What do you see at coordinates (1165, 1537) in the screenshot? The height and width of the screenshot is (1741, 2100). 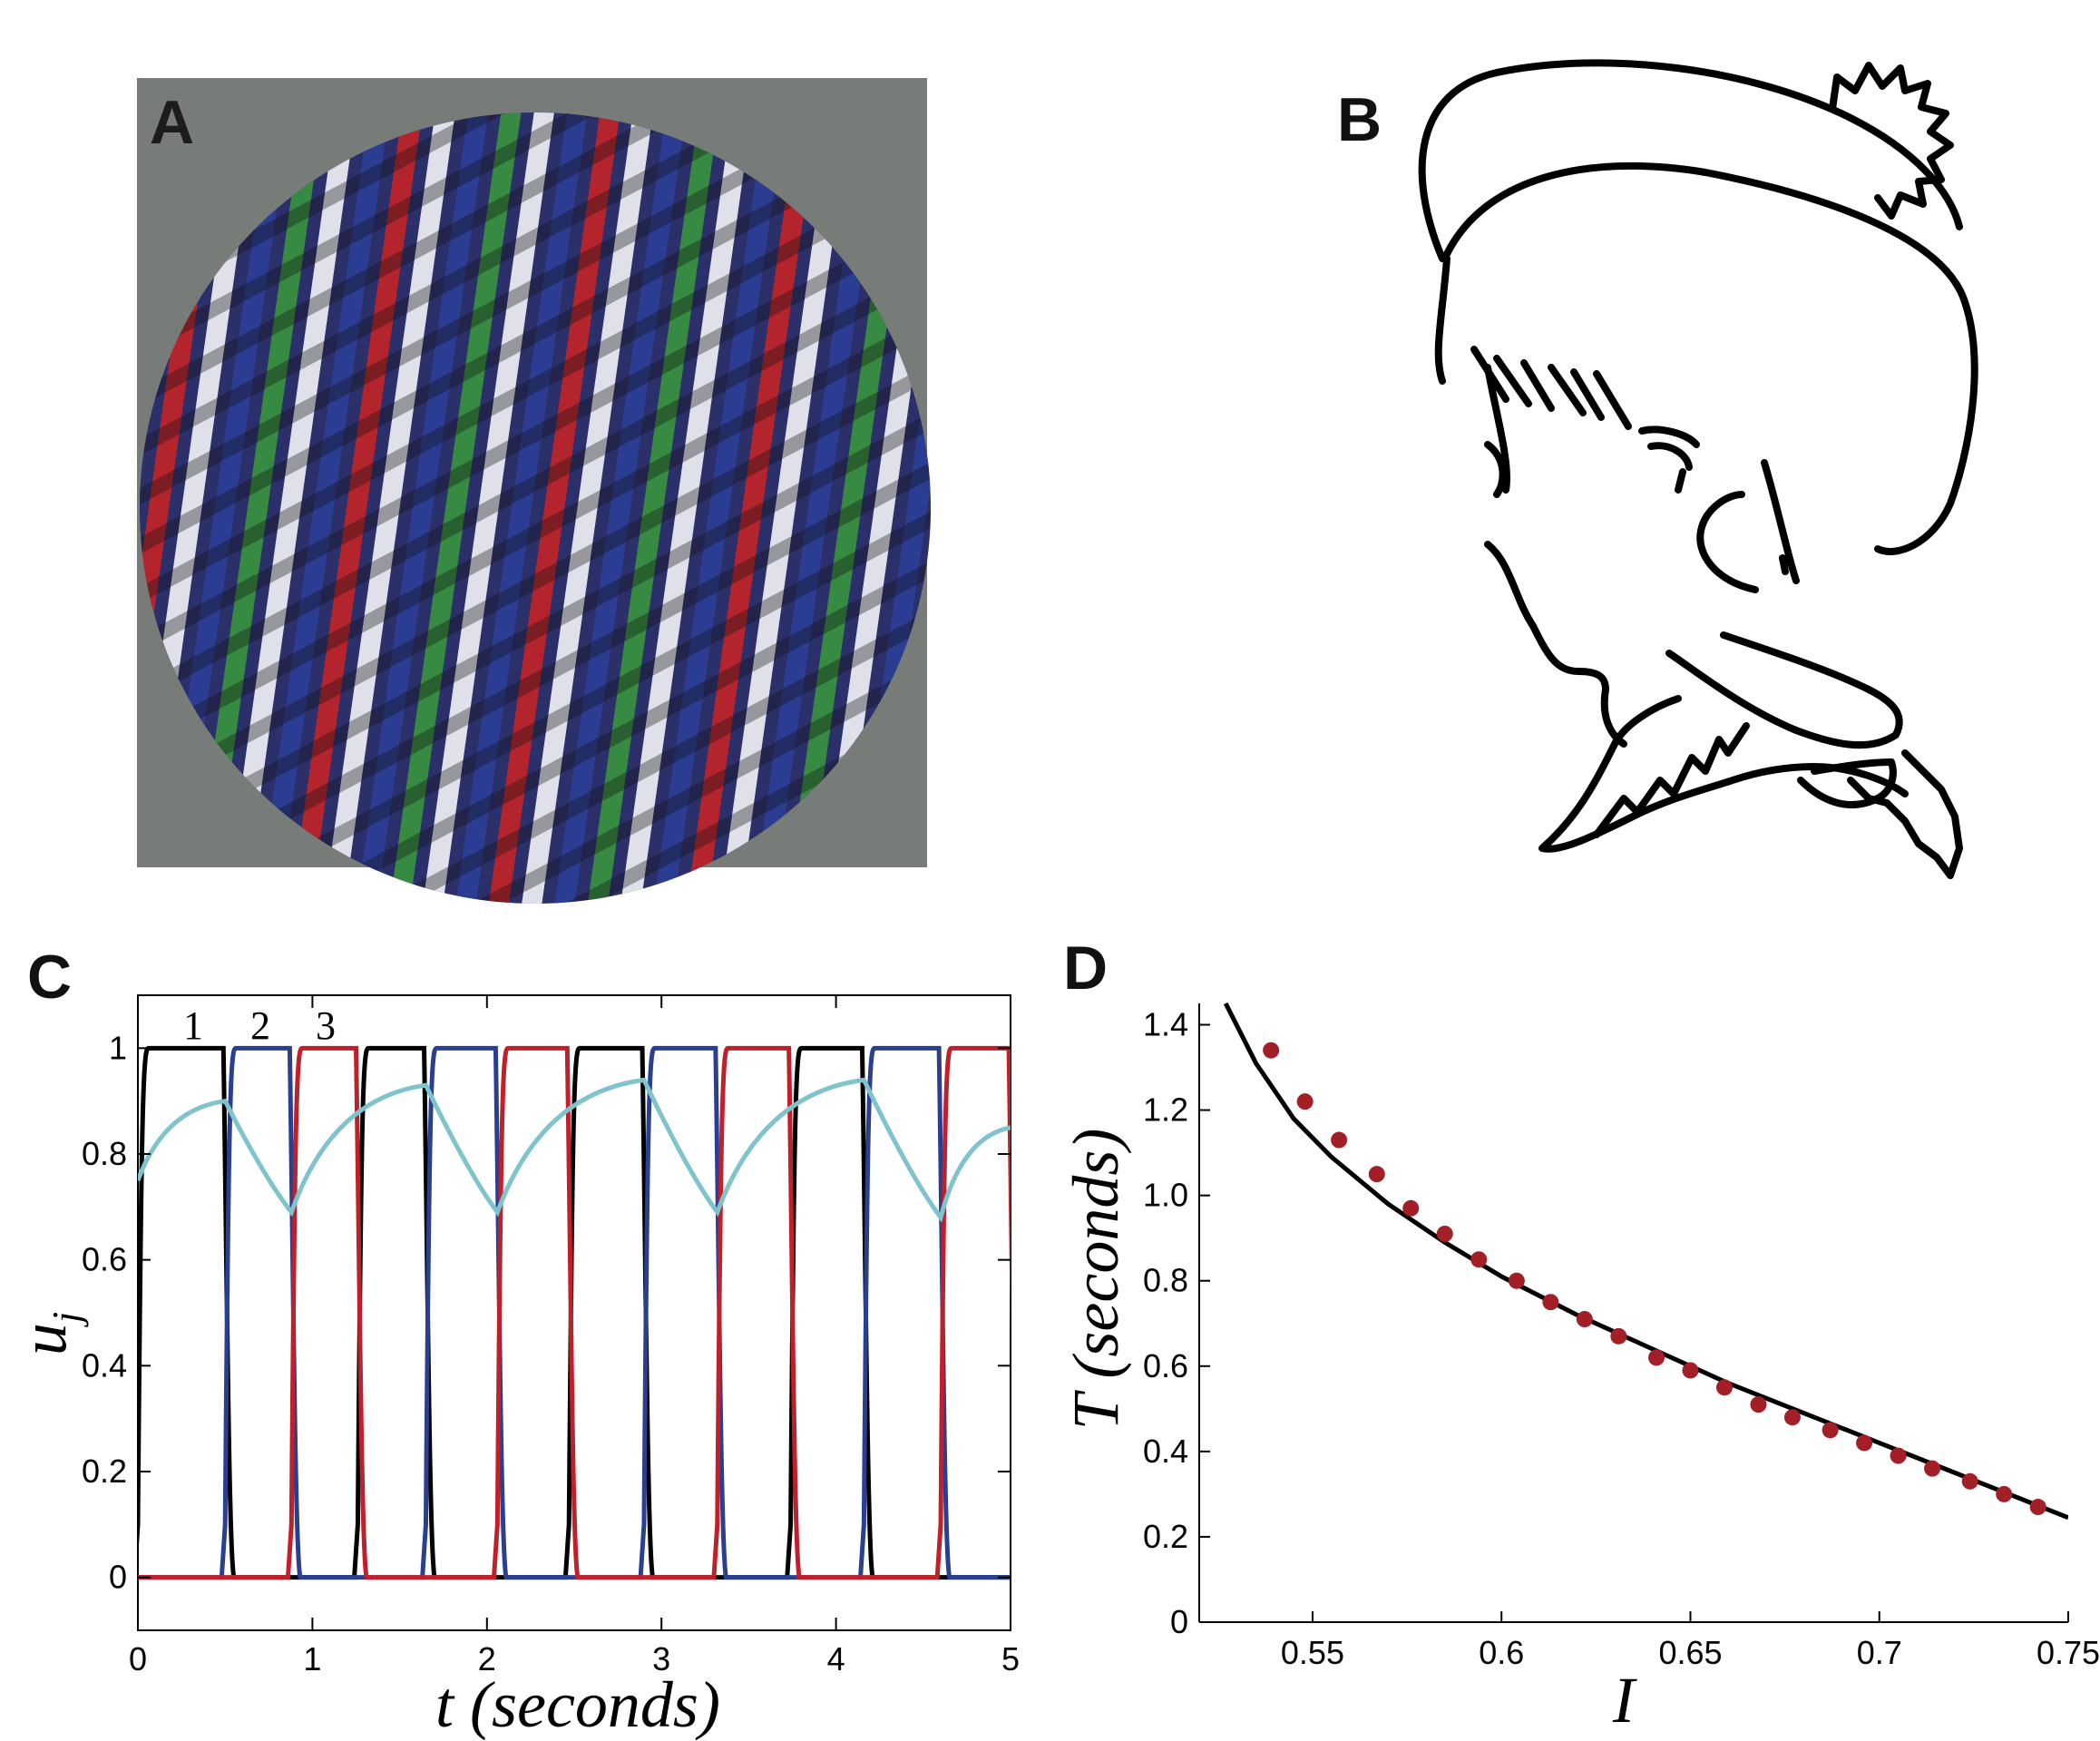 I see `y-tick-label-d: 0.2` at bounding box center [1165, 1537].